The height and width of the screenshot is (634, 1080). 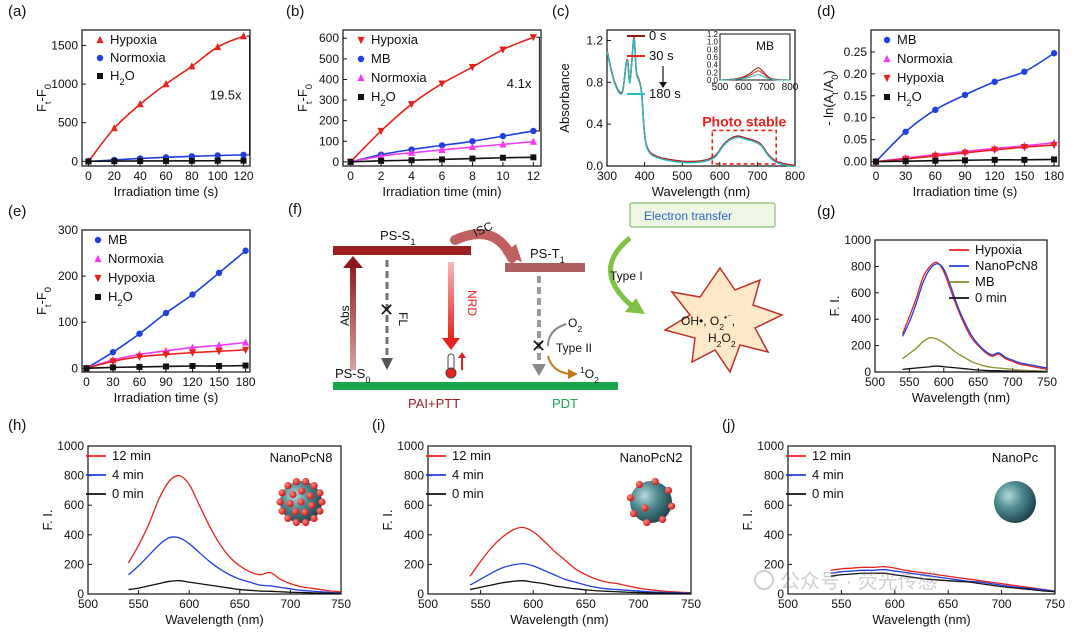 What do you see at coordinates (383, 98) in the screenshot?
I see `legend-label: H2O` at bounding box center [383, 98].